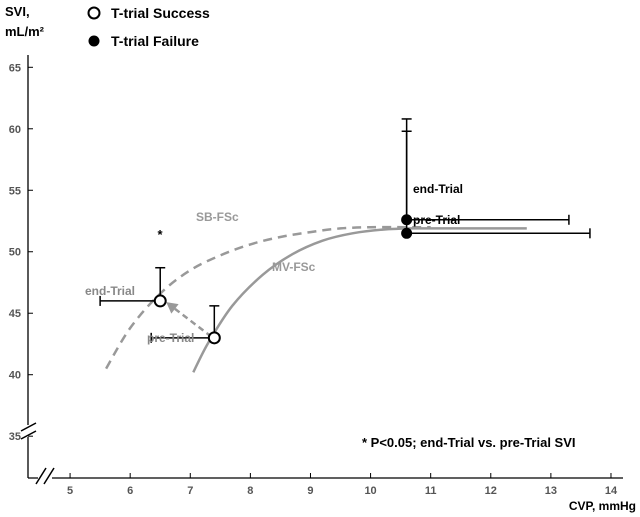  Describe the element at coordinates (15, 437) in the screenshot. I see `y-tick-label: 35` at that location.